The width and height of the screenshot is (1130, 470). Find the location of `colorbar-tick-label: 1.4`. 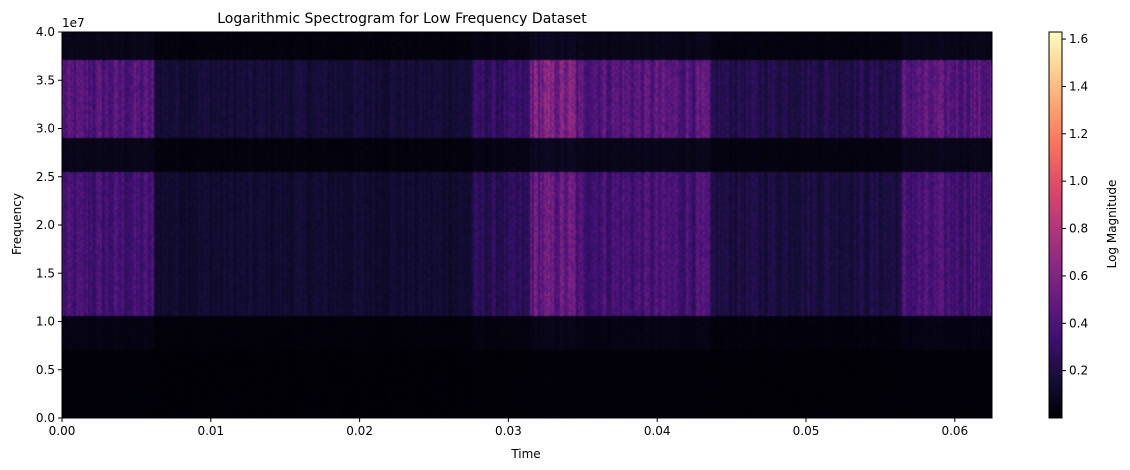

colorbar-tick-label: 1.4 is located at coordinates (1078, 86).